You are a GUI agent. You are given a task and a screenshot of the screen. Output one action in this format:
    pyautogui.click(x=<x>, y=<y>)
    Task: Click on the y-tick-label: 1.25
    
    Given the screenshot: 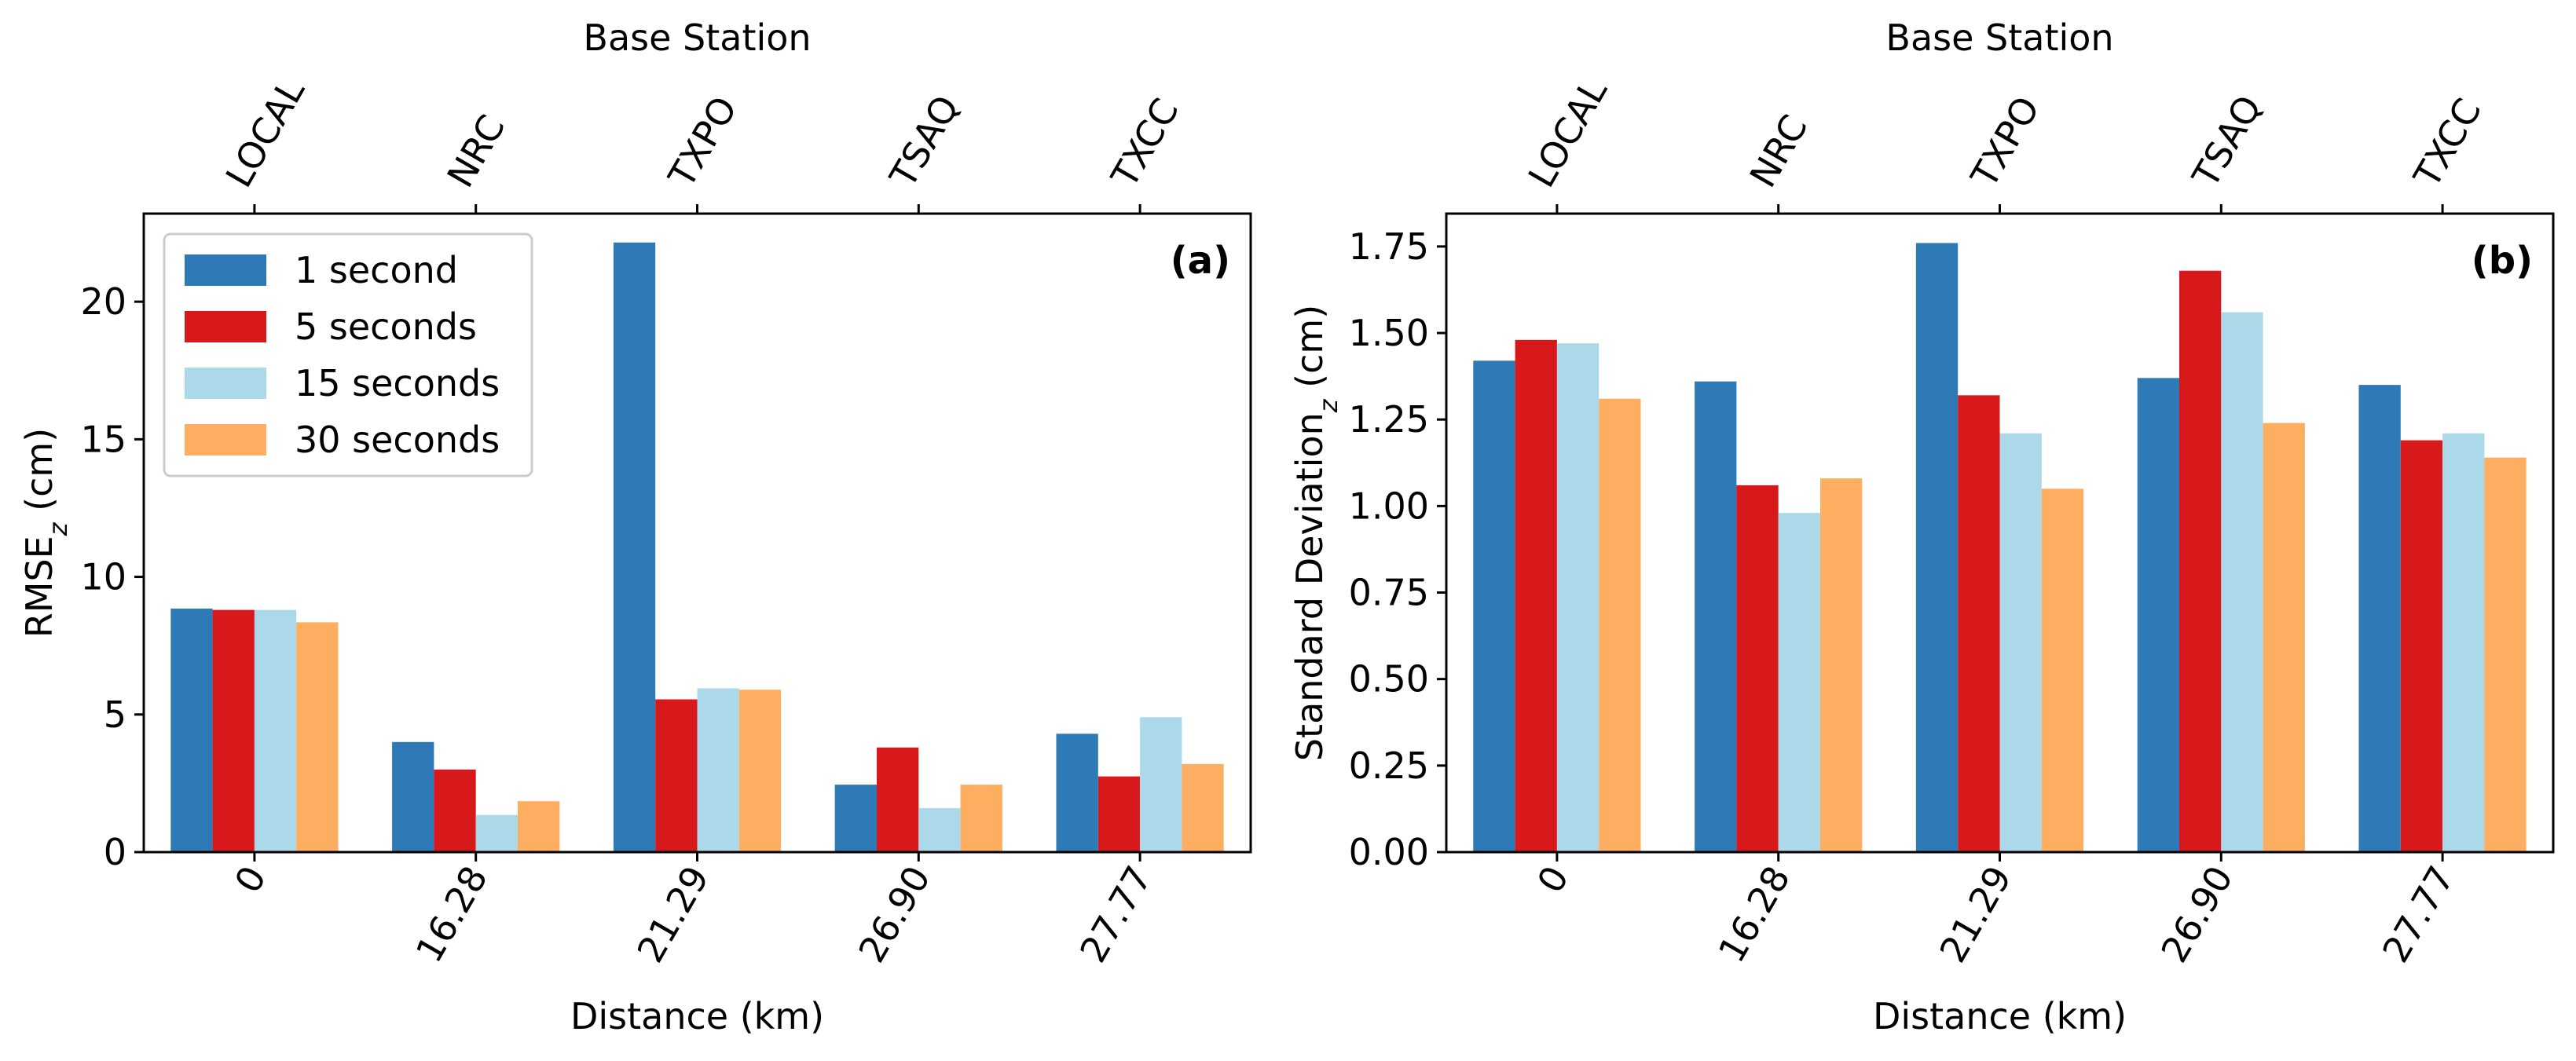 What is the action you would take?
    pyautogui.click(x=1389, y=419)
    